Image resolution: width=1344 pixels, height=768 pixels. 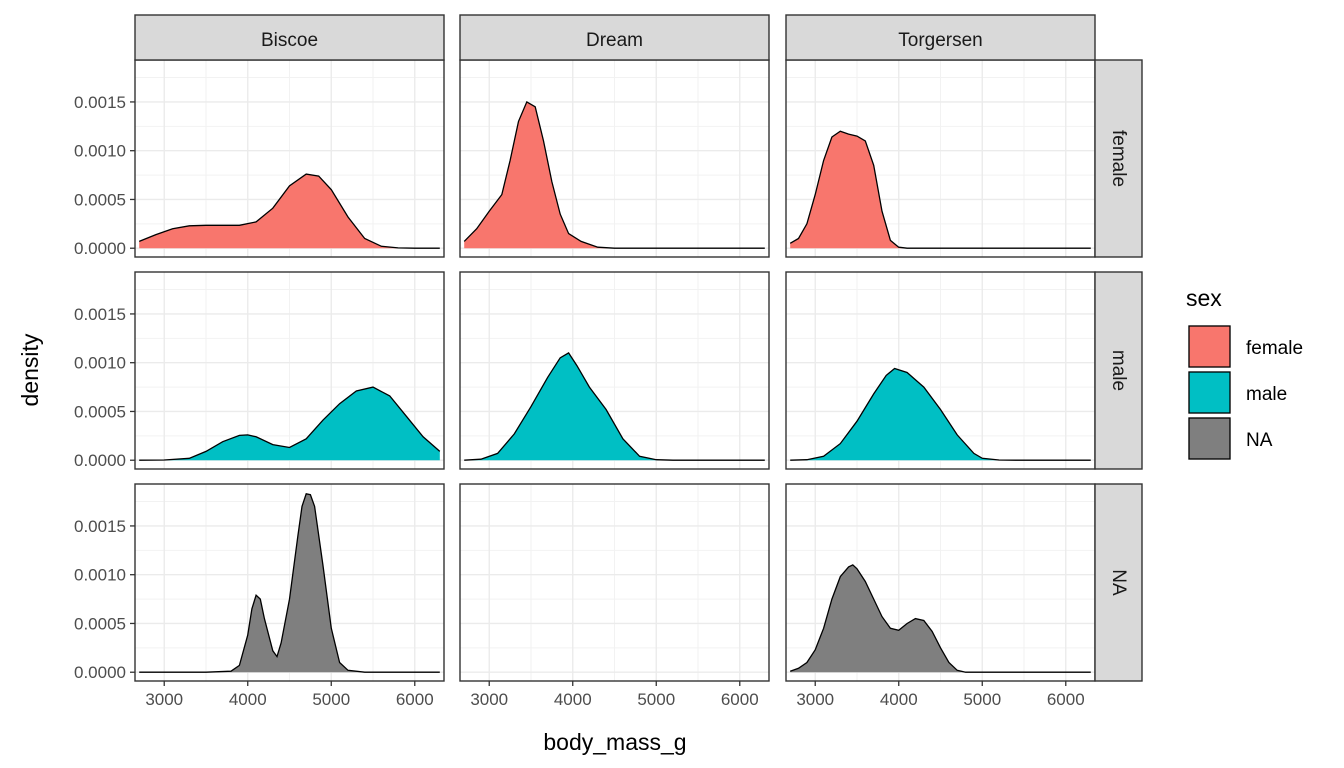 I want to click on legend-item-na: NA, so click(x=1230, y=438).